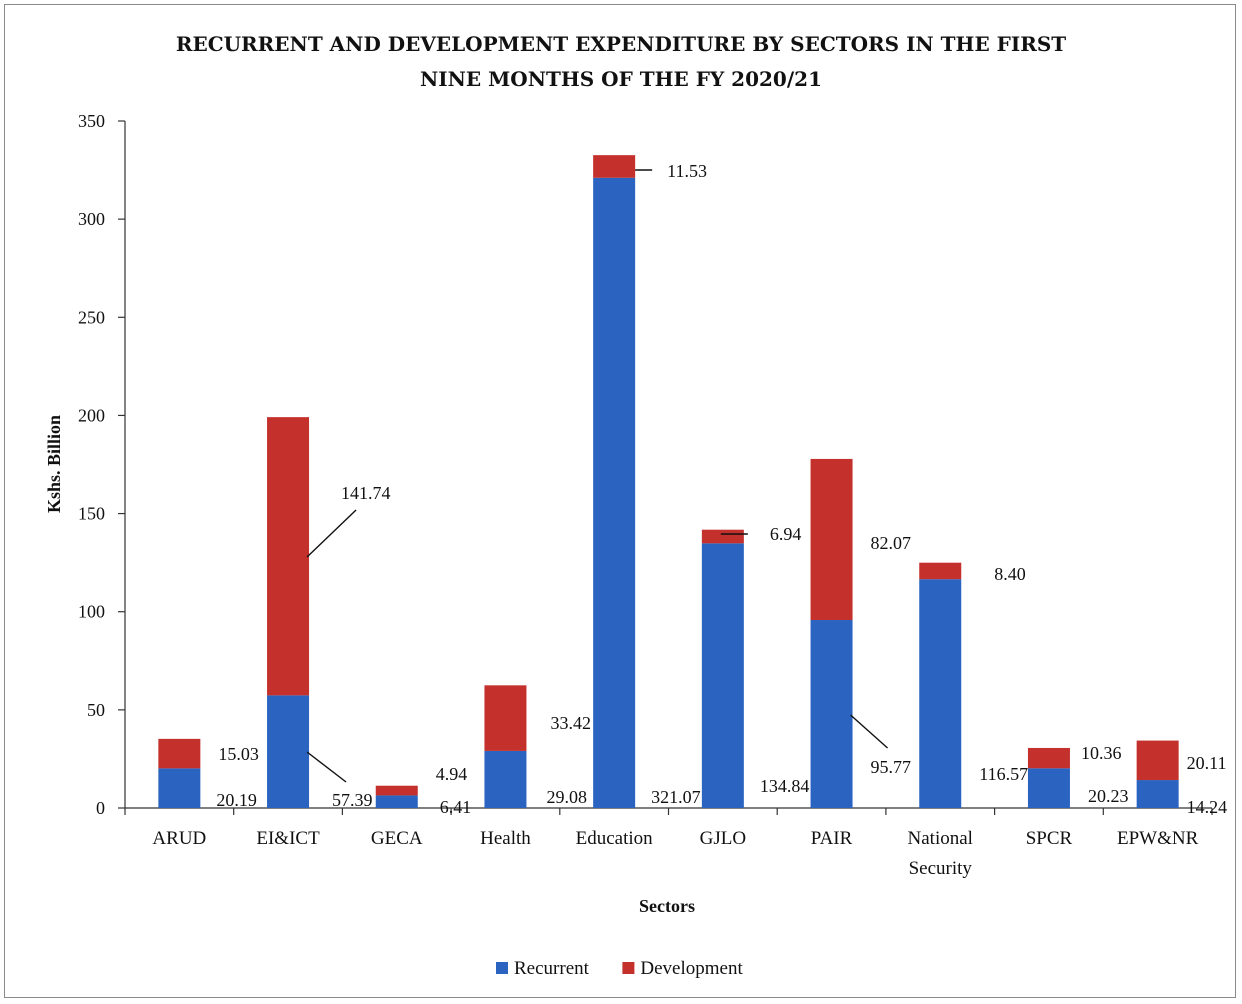 This screenshot has width=1242, height=1004. I want to click on x-category-label: EI&ICT, so click(288, 838).